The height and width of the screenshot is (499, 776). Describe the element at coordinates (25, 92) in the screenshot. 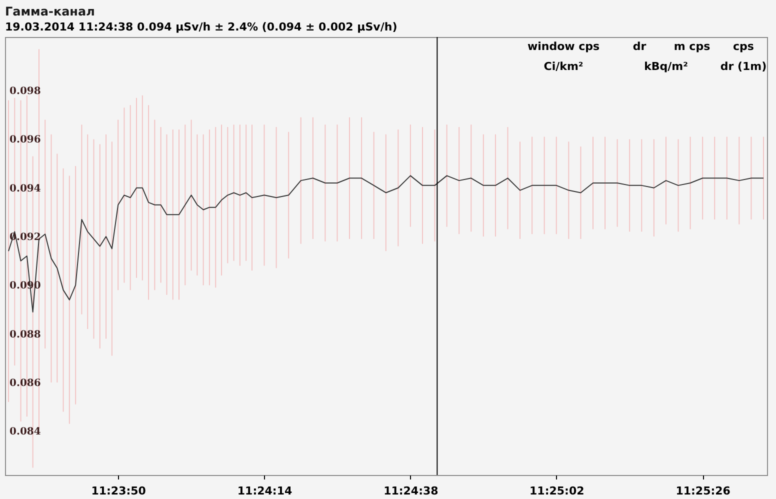

I see `y-tick-label: 0.098` at that location.